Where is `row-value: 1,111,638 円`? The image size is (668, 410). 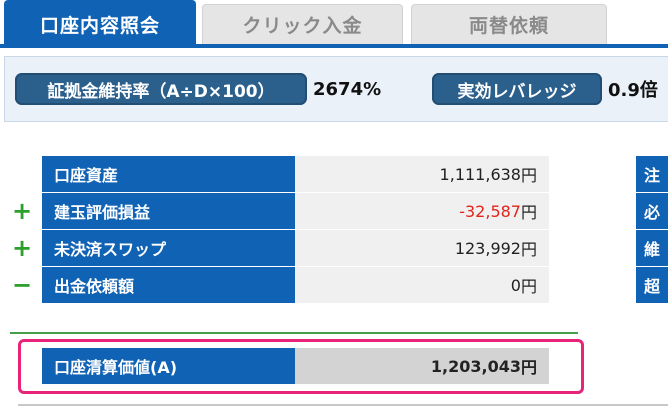 row-value: 1,111,638 円 is located at coordinates (422, 174).